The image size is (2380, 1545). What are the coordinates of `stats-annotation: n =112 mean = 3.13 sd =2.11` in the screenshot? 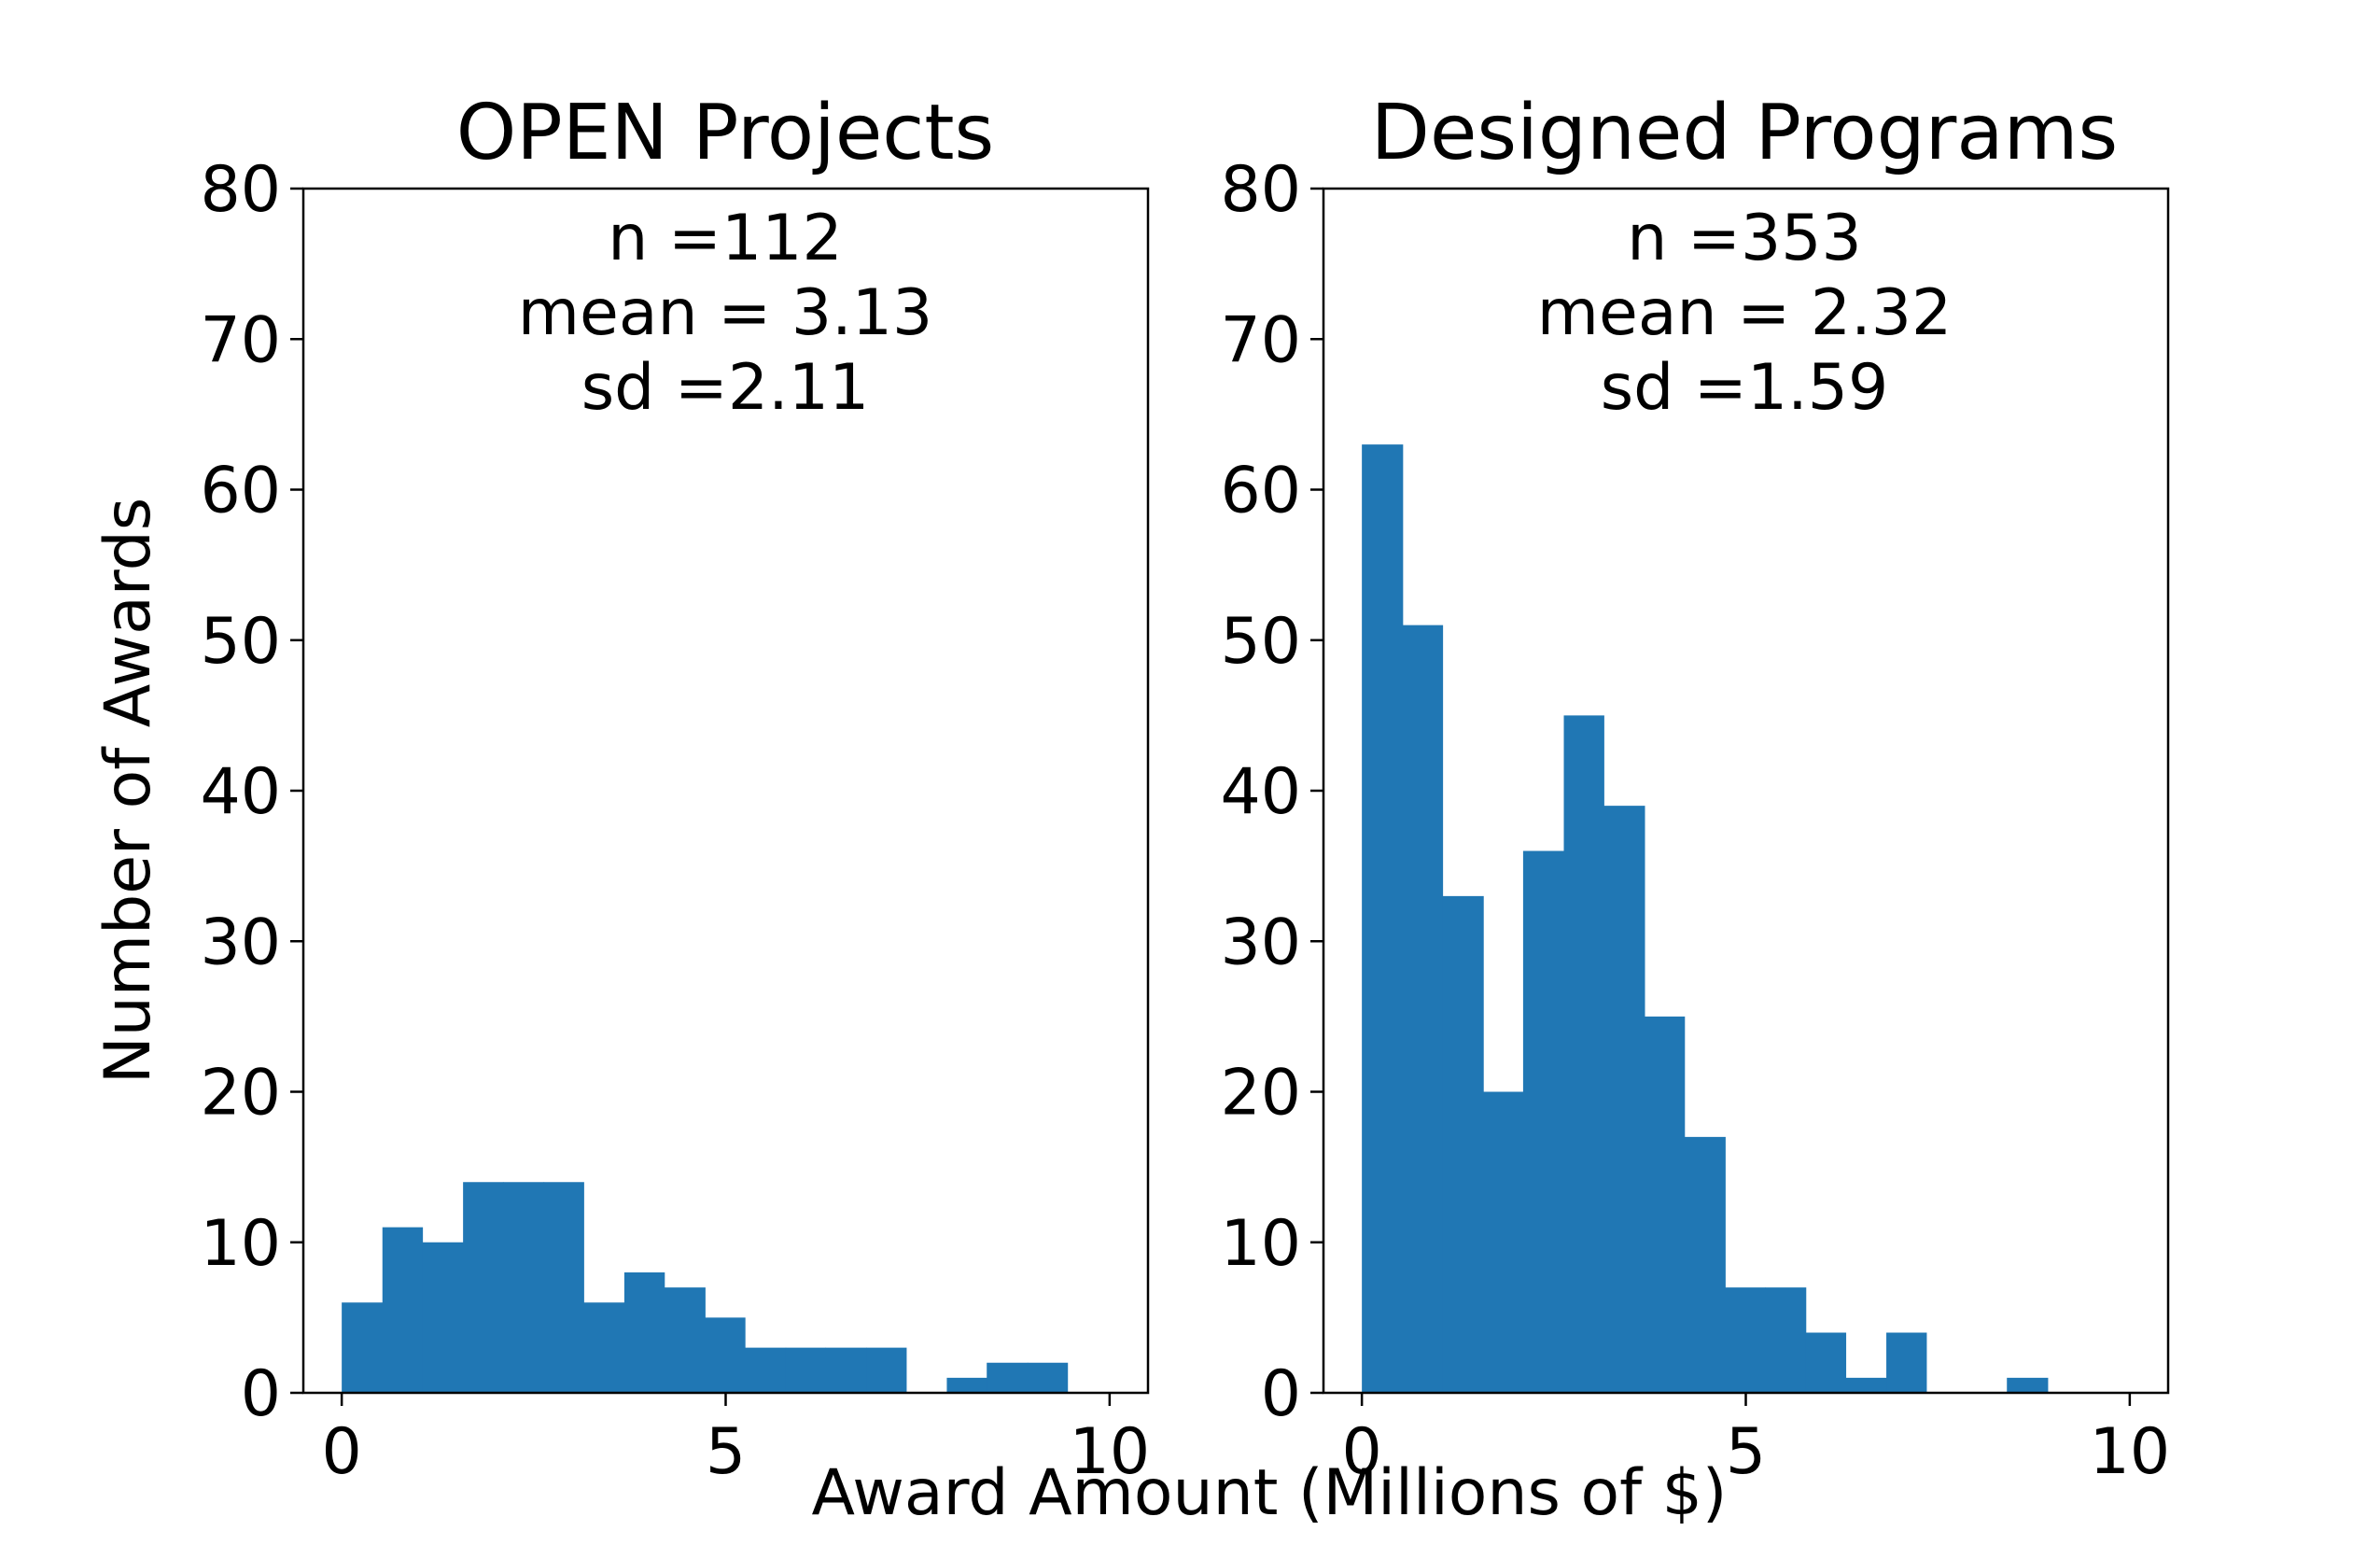 It's located at (725, 313).